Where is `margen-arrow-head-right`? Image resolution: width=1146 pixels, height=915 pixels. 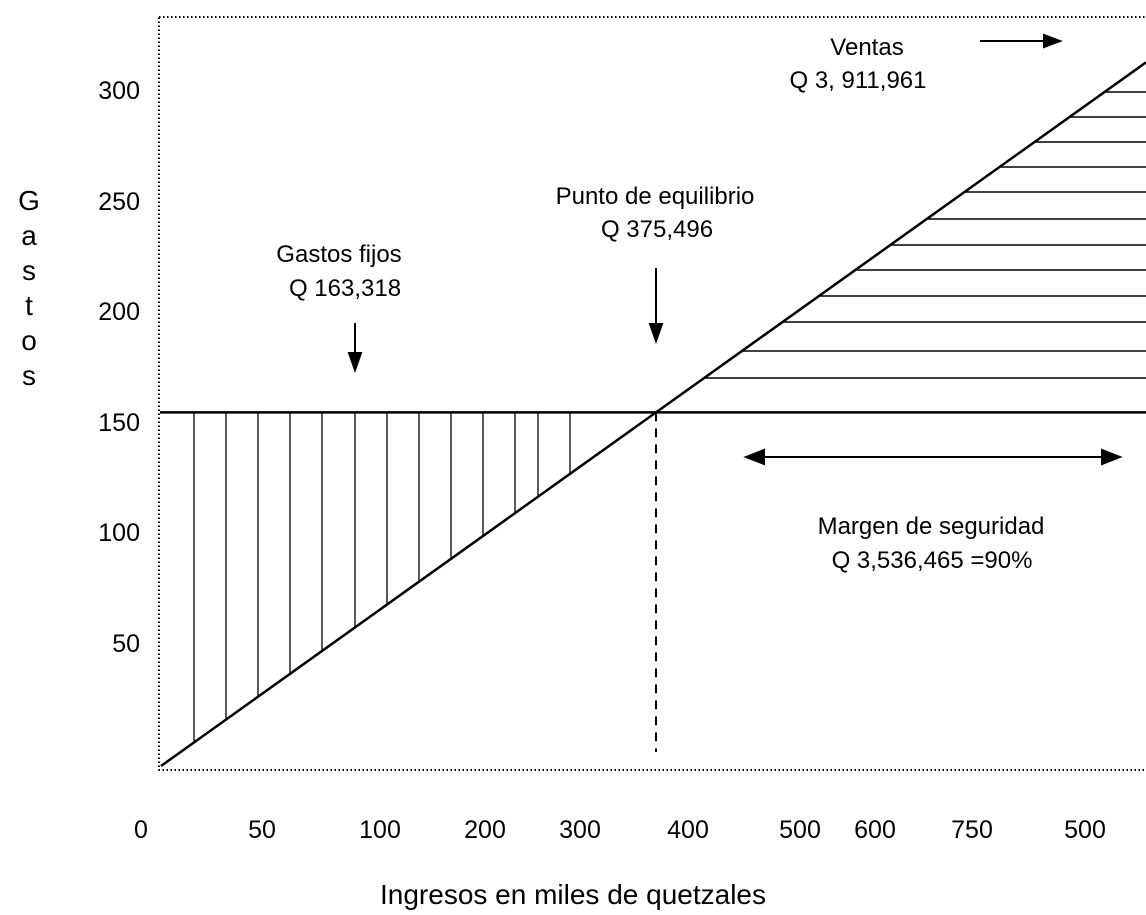
margen-arrow-head-right is located at coordinates (1112, 457).